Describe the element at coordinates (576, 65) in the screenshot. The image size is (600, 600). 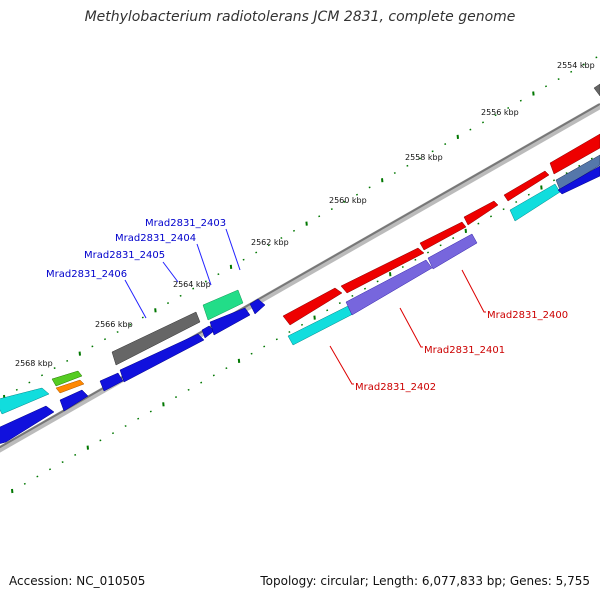
I see `kbp-label-2554: 2554 kbp` at that location.